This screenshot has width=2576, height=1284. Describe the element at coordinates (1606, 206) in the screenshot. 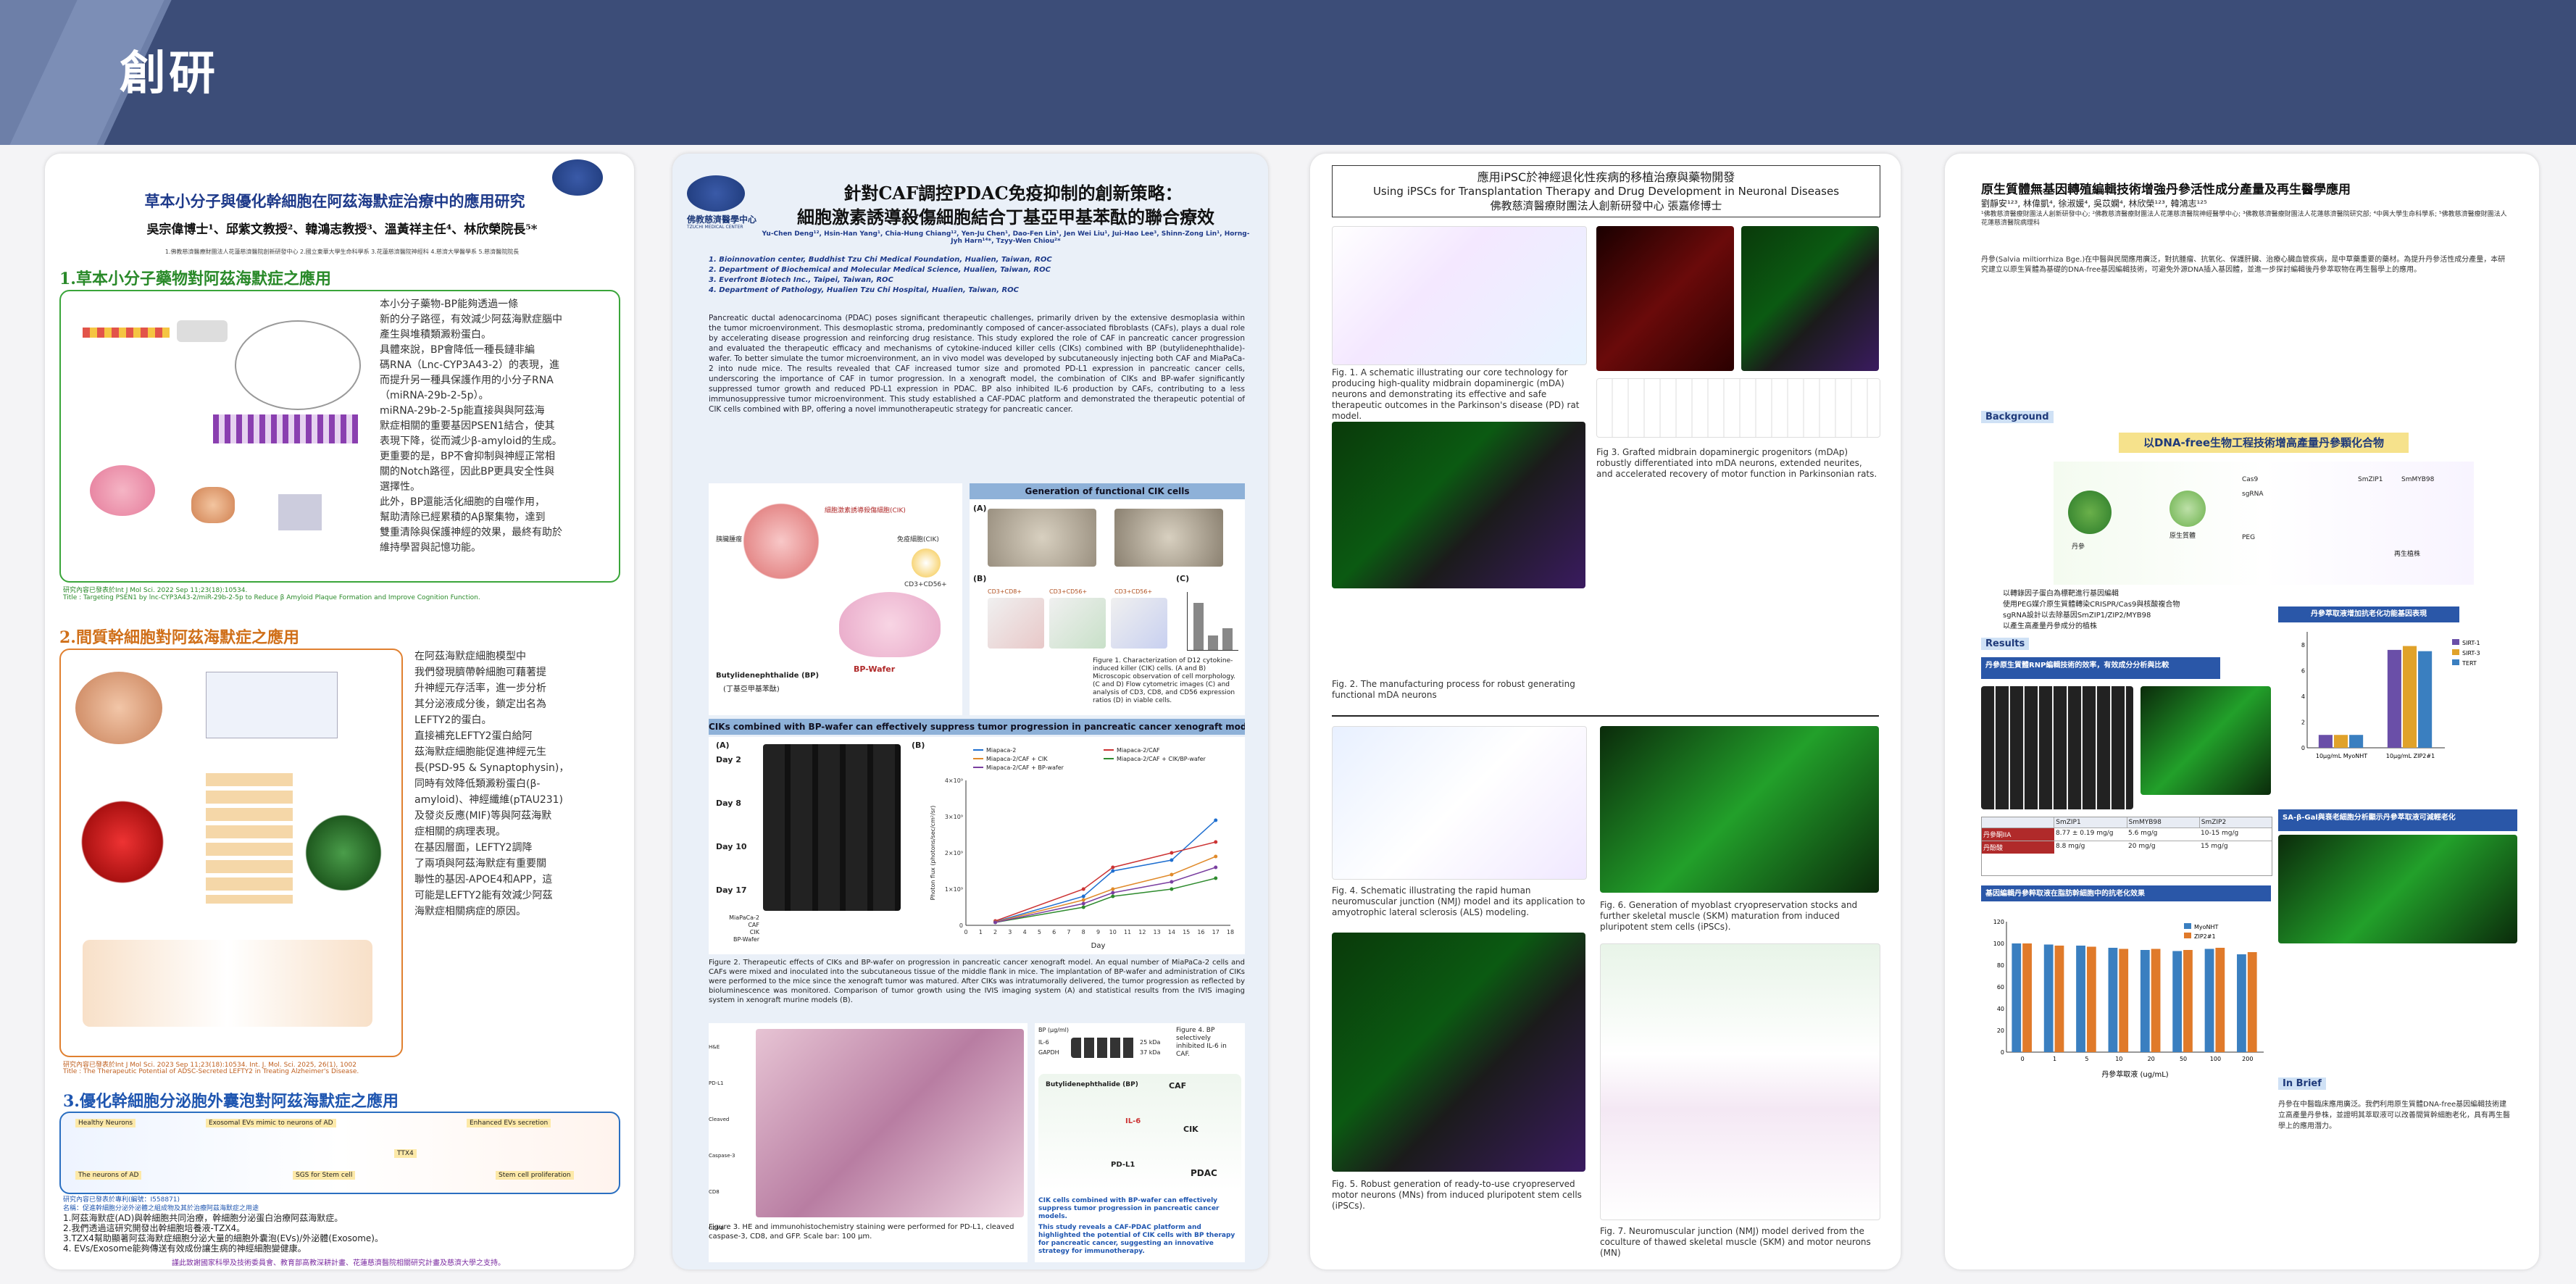

I see `title-affiliation: 佛教慈濟醫療財團法人創新研發中心 張嘉修博士` at that location.